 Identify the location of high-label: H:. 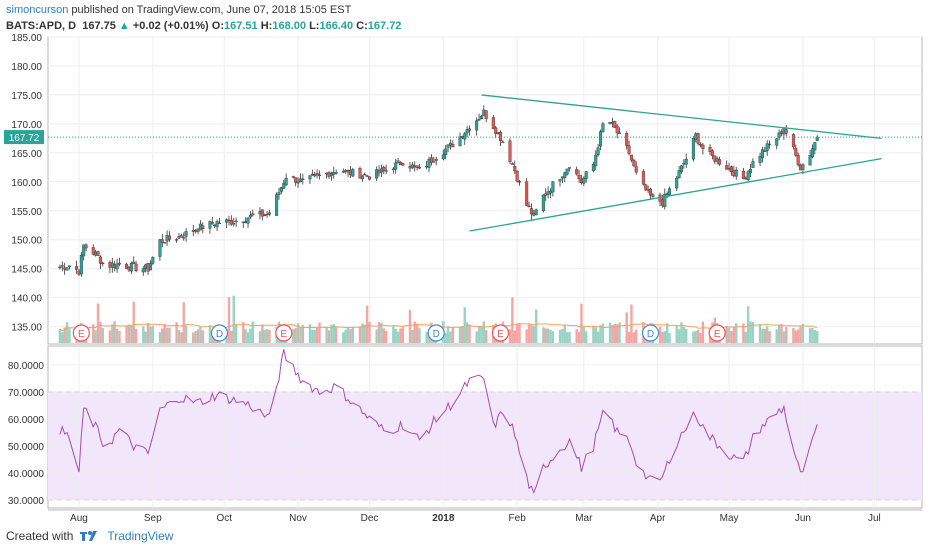
(266, 26).